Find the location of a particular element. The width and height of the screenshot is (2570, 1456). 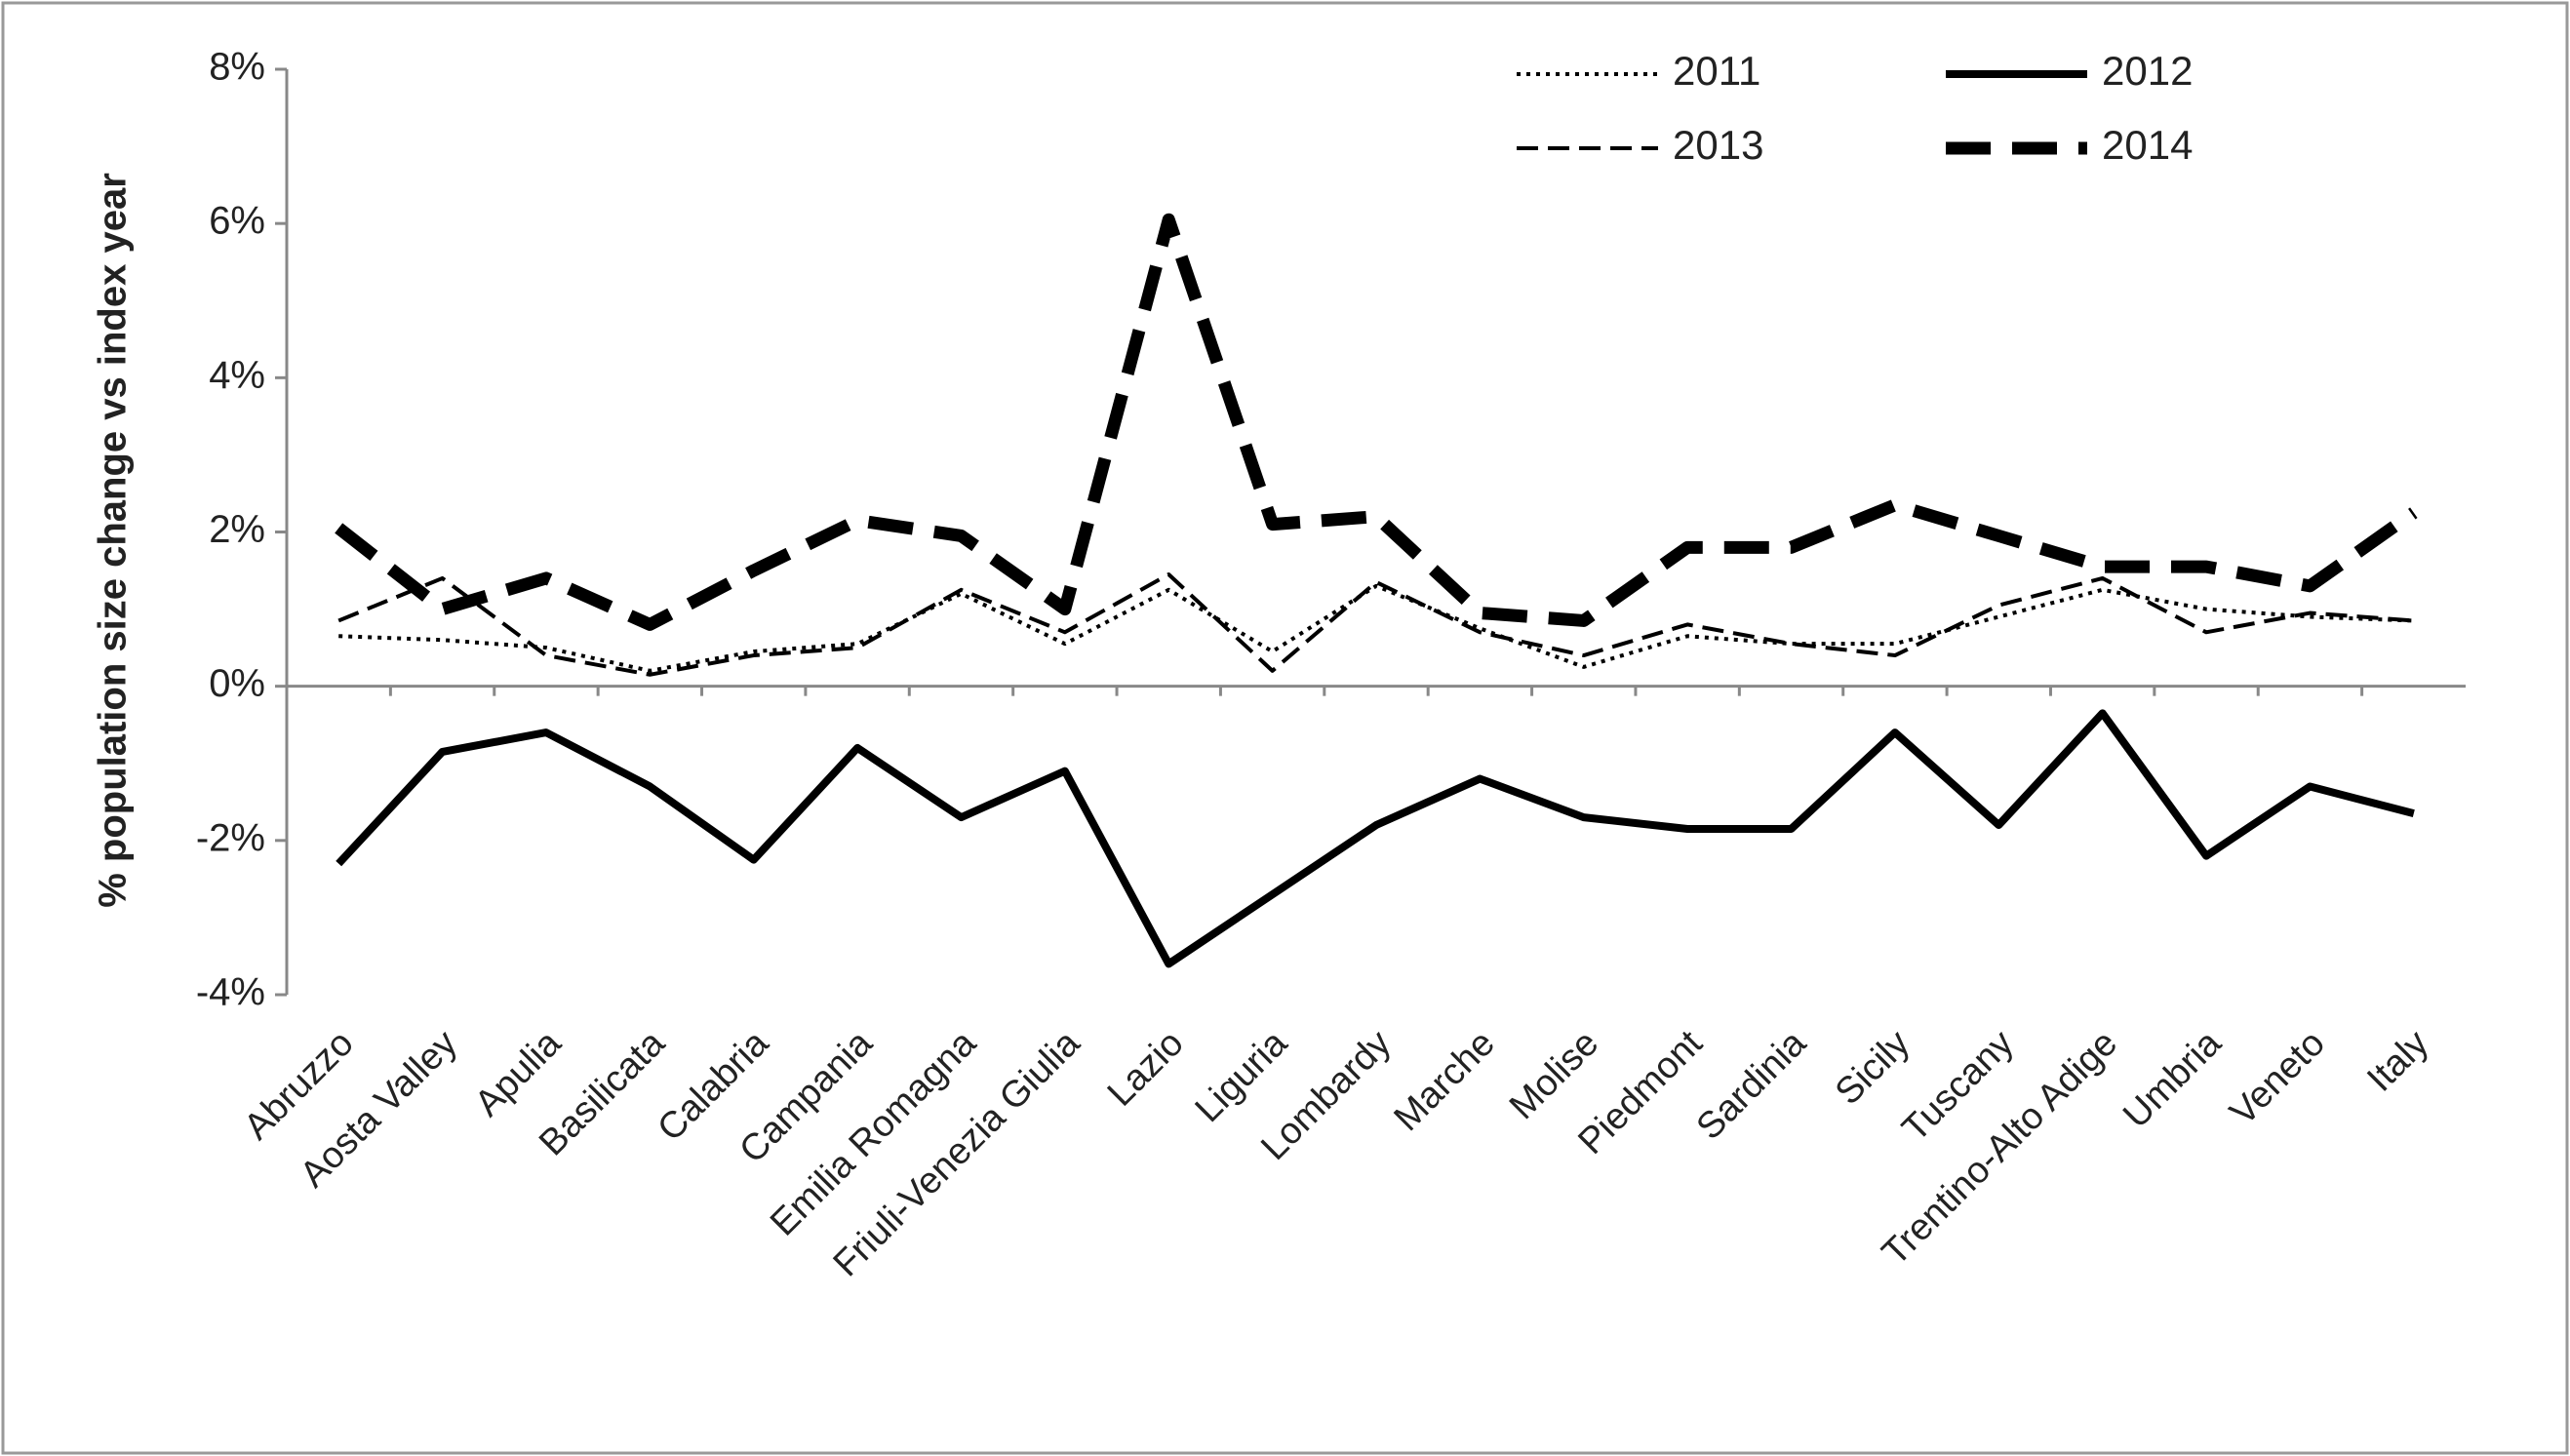

y-tick-label: 8% is located at coordinates (237, 67).